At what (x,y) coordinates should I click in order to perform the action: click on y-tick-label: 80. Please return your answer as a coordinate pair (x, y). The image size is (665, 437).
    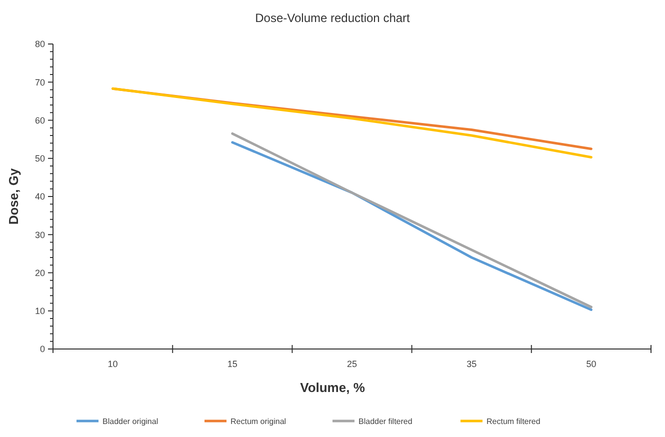
    Looking at the image, I should click on (39, 44).